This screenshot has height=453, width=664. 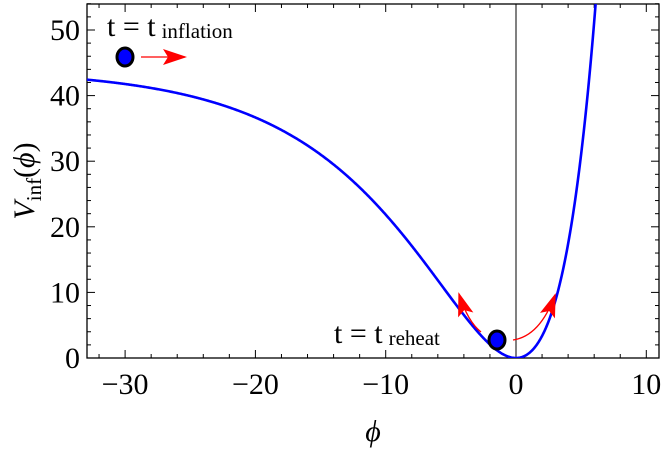 What do you see at coordinates (72, 358) in the screenshot?
I see `y-tick-label: 0` at bounding box center [72, 358].